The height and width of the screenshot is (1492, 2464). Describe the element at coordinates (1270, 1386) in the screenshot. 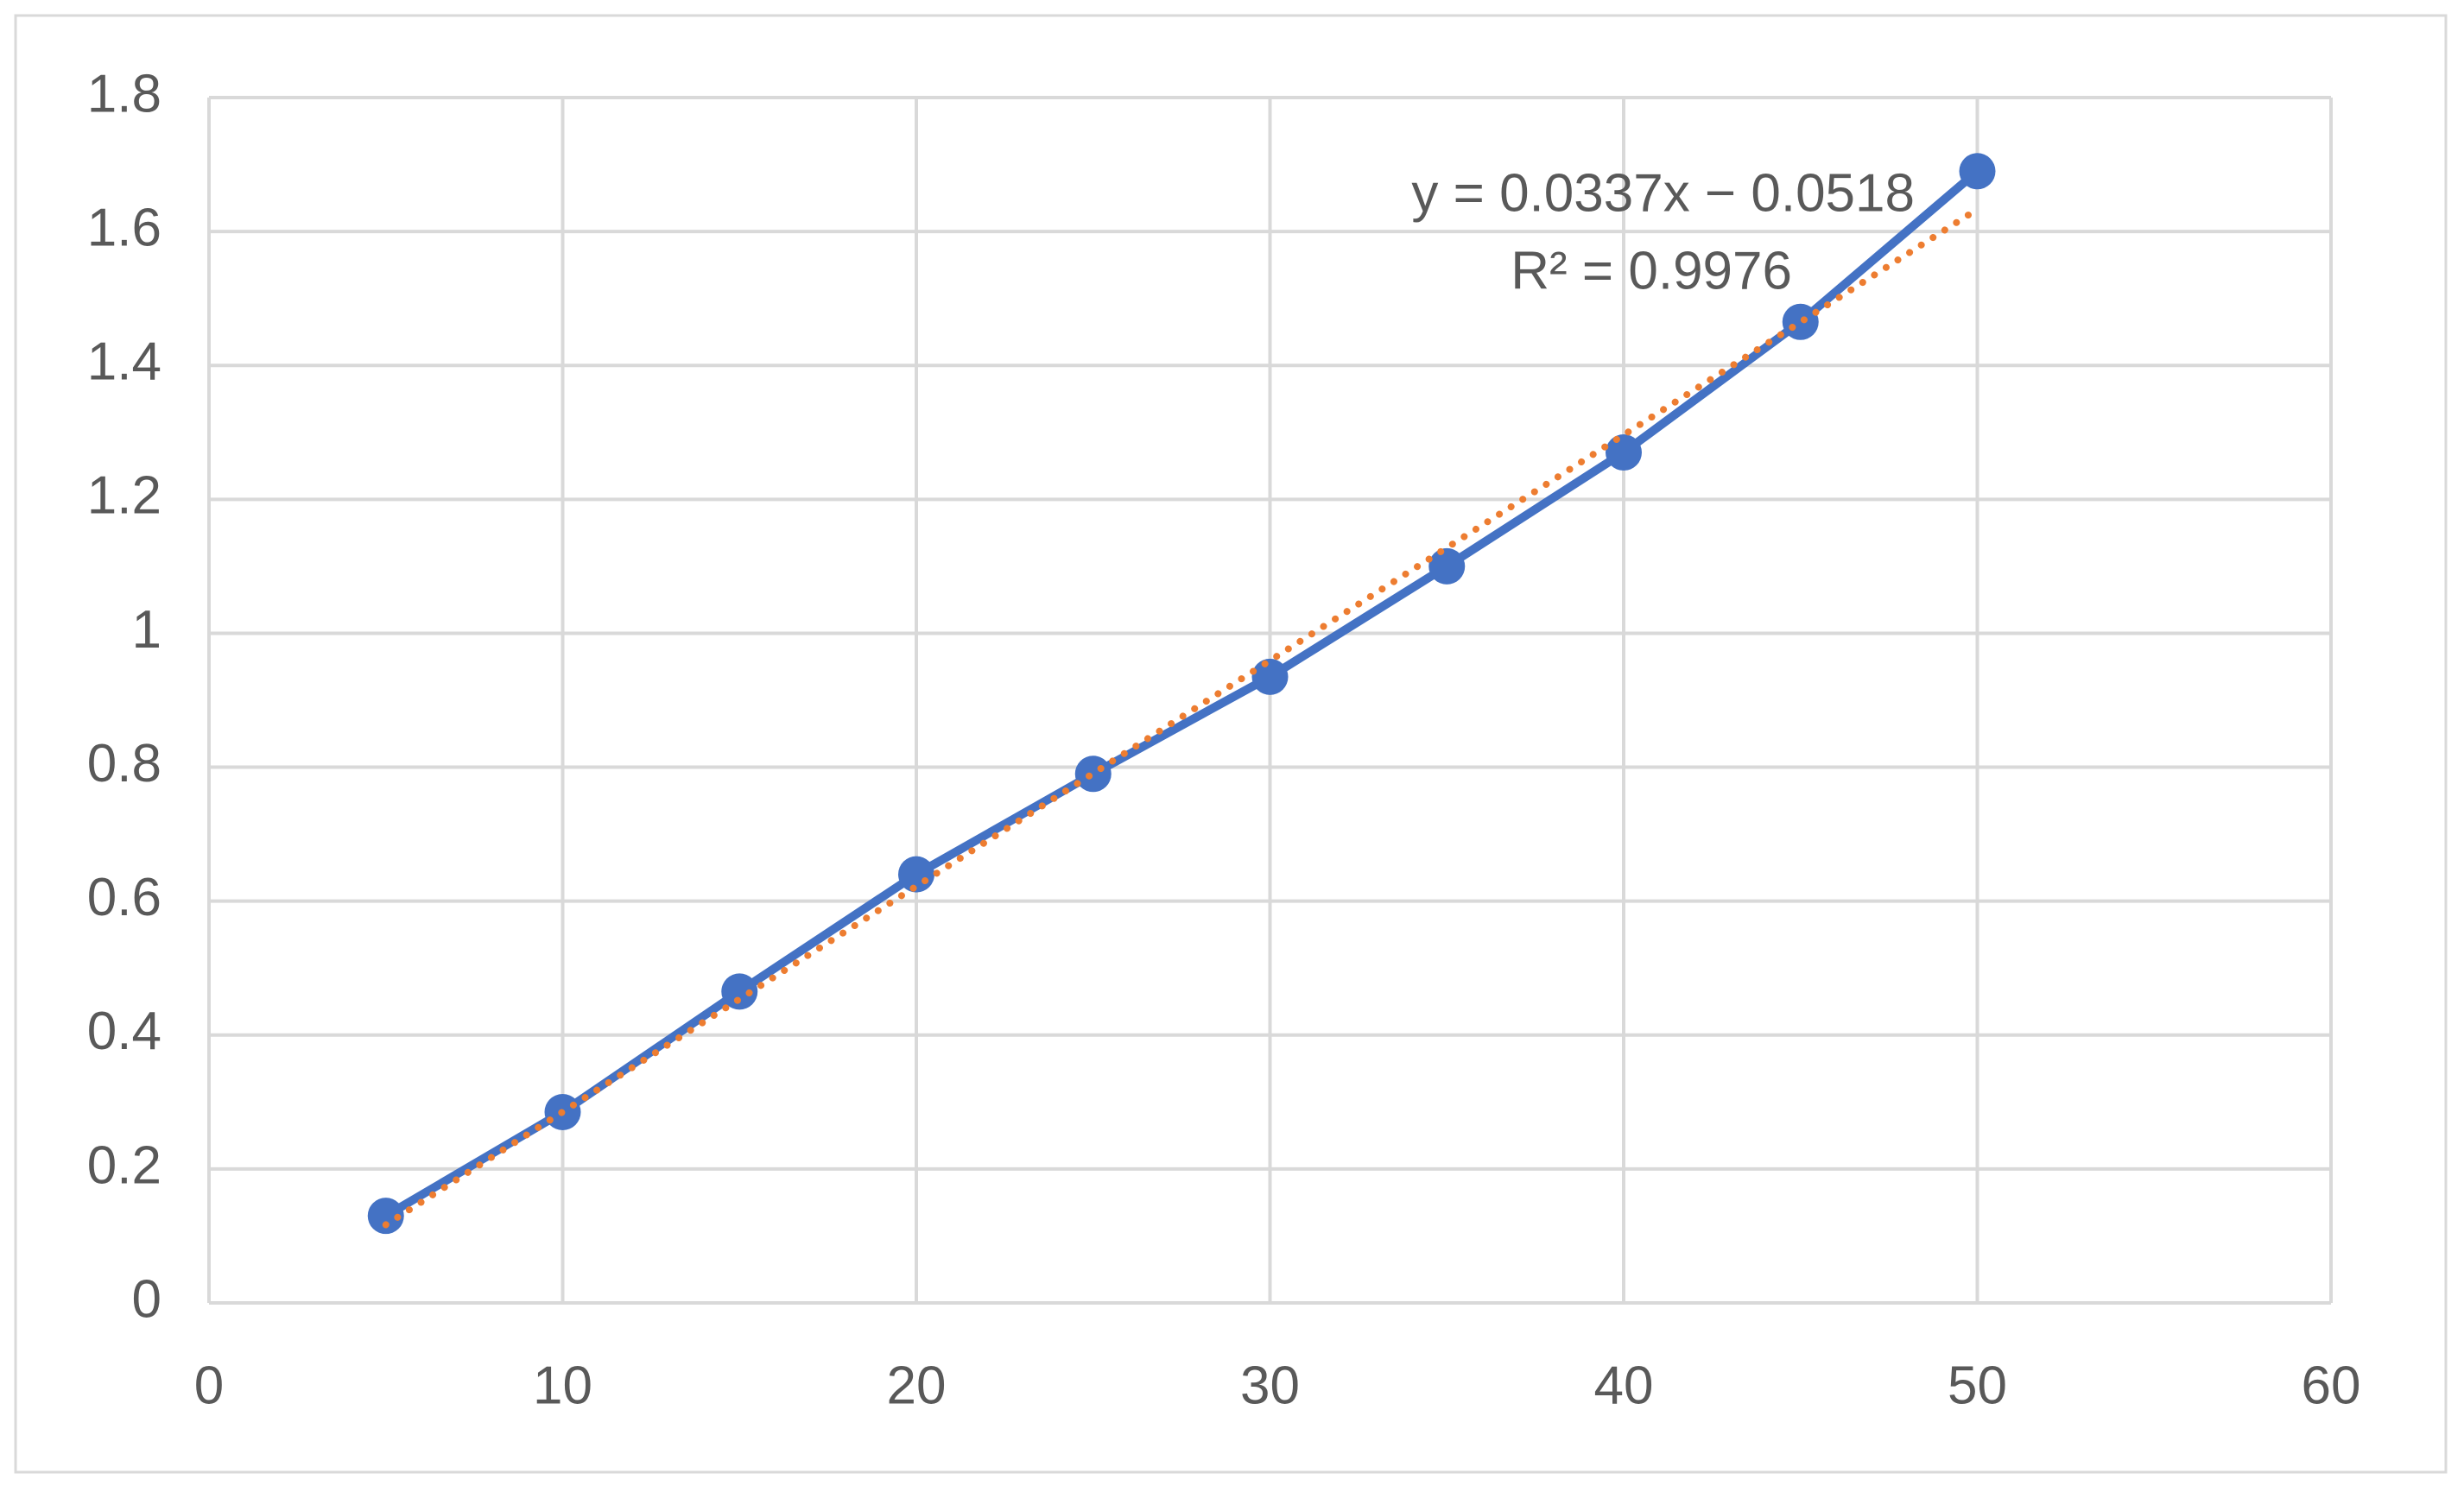

I see `x-tick-label: 30` at that location.